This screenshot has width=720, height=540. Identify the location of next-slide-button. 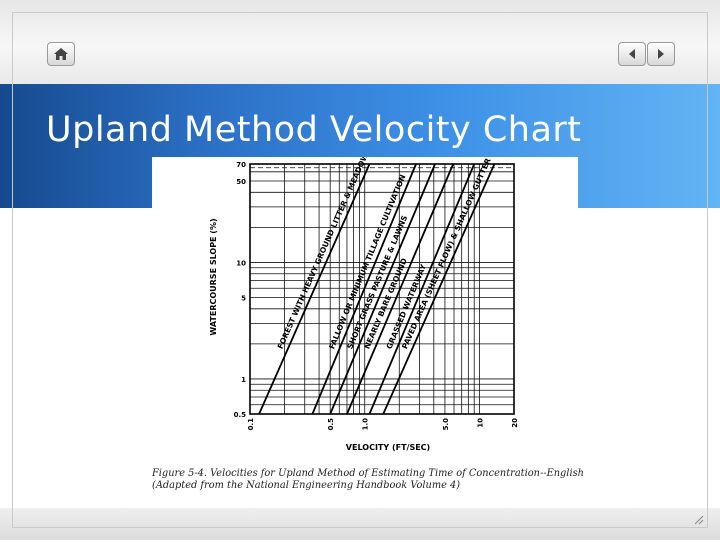
(661, 54).